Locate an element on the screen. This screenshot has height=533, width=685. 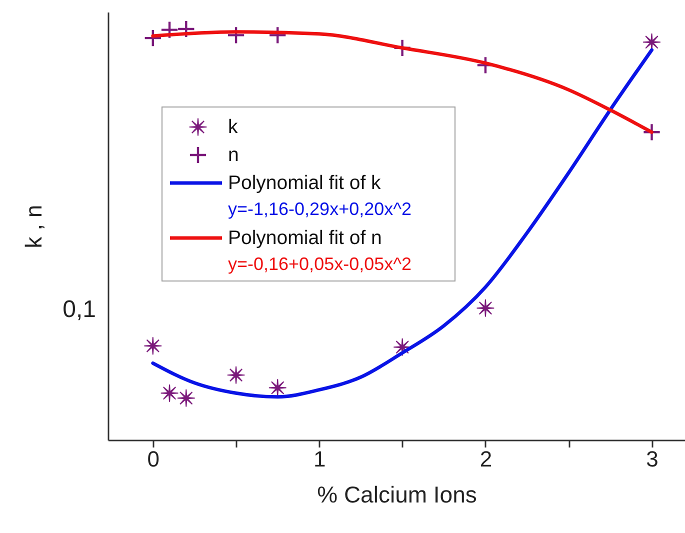
x-tick-label: 1 is located at coordinates (320, 459).